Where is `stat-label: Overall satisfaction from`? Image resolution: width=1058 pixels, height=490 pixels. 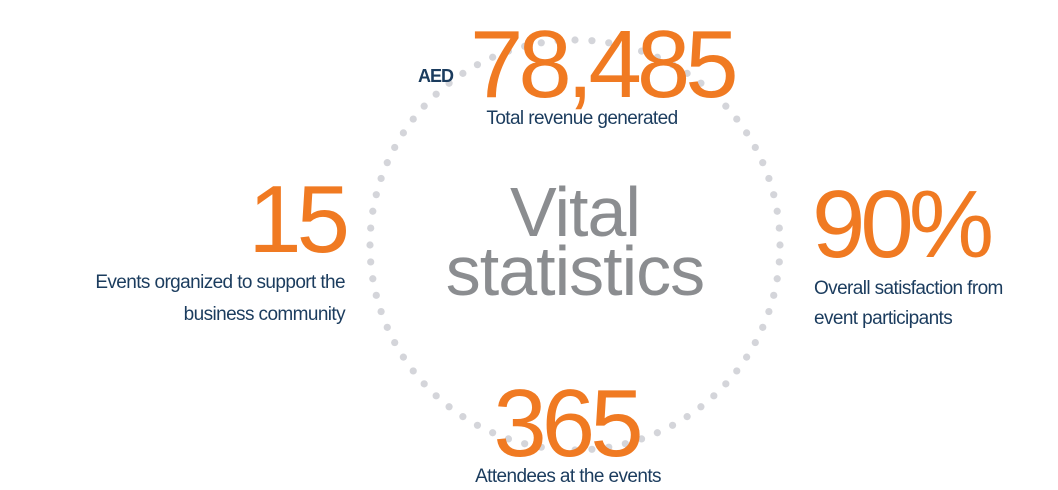
stat-label: Overall satisfaction from is located at coordinates (908, 288).